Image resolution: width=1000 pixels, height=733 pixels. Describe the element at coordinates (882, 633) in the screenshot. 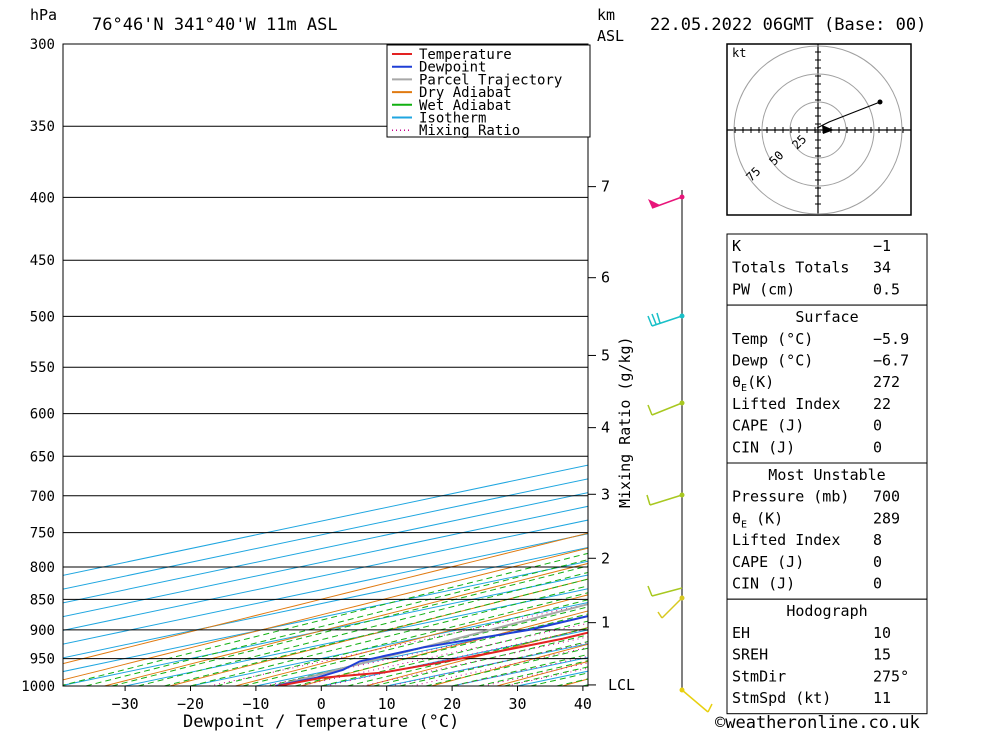

I see `hodograph-stats-value-0: 10` at that location.